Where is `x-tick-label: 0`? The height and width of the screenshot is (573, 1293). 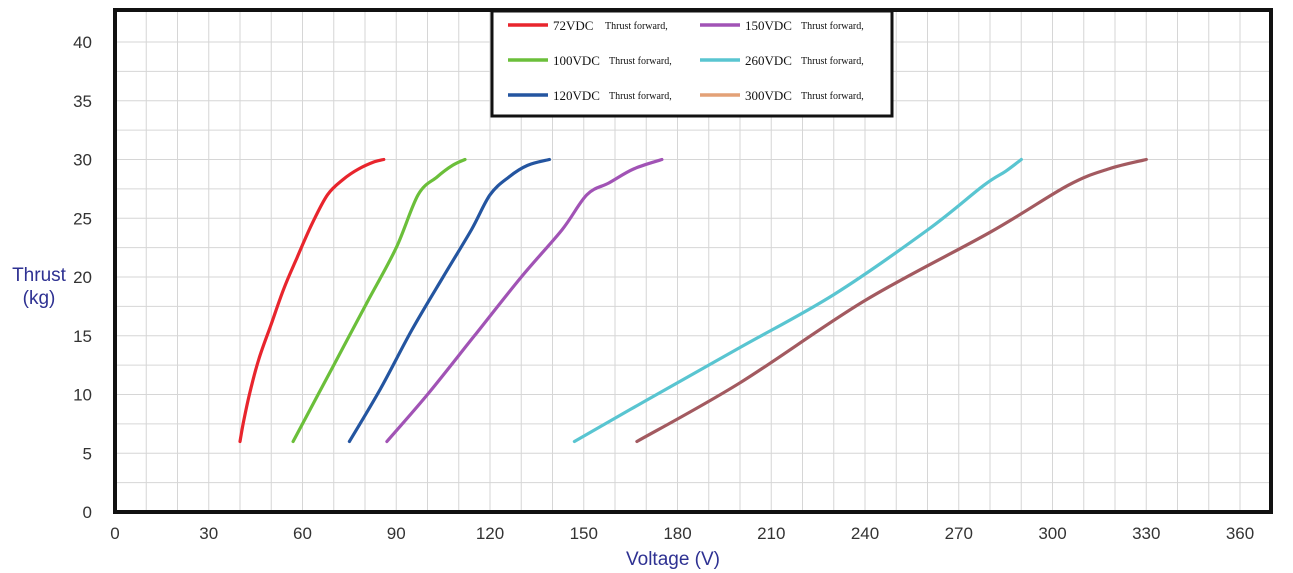 x-tick-label: 0 is located at coordinates (114, 533).